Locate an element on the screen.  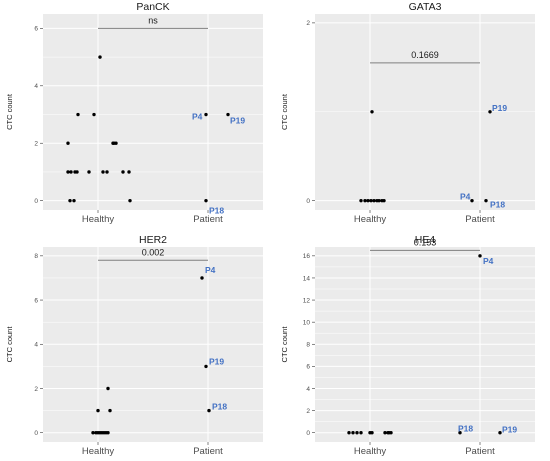
chart-title: HE4 is located at coordinates (425, 240).